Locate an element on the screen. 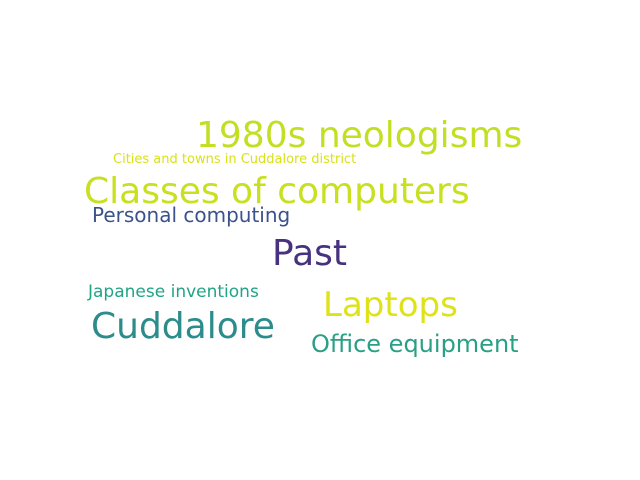 The width and height of the screenshot is (640, 480). word-office-equipment: Office equipment is located at coordinates (415, 344).